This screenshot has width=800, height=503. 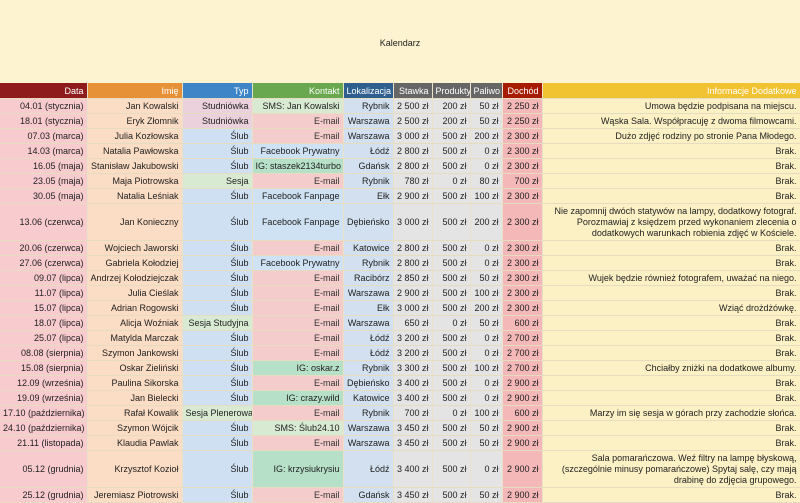 I want to click on cell-lokalizacja: Gdańsk, so click(x=368, y=495).